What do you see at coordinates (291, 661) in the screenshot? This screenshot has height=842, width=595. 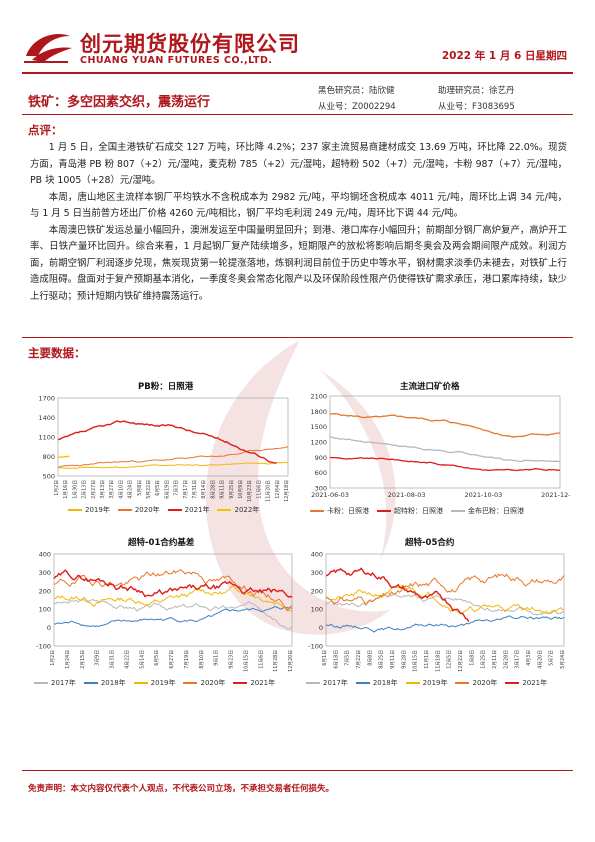 I see `x-tick-label: 12月20日` at bounding box center [291, 661].